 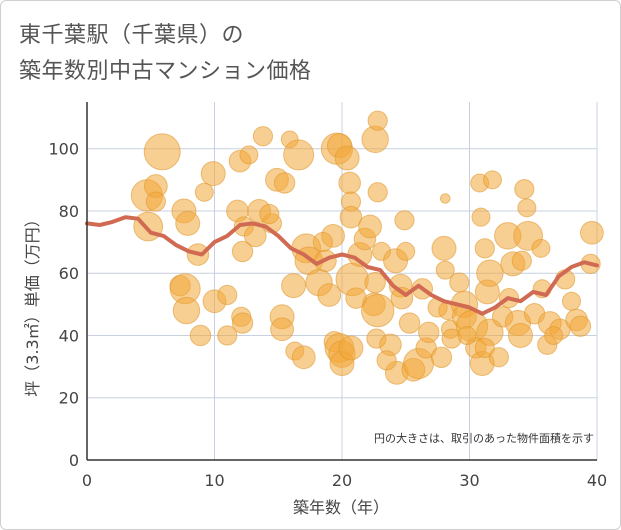 I want to click on y-axis-title: 坪（3.3㎡）単価（万円）, so click(x=32, y=303).